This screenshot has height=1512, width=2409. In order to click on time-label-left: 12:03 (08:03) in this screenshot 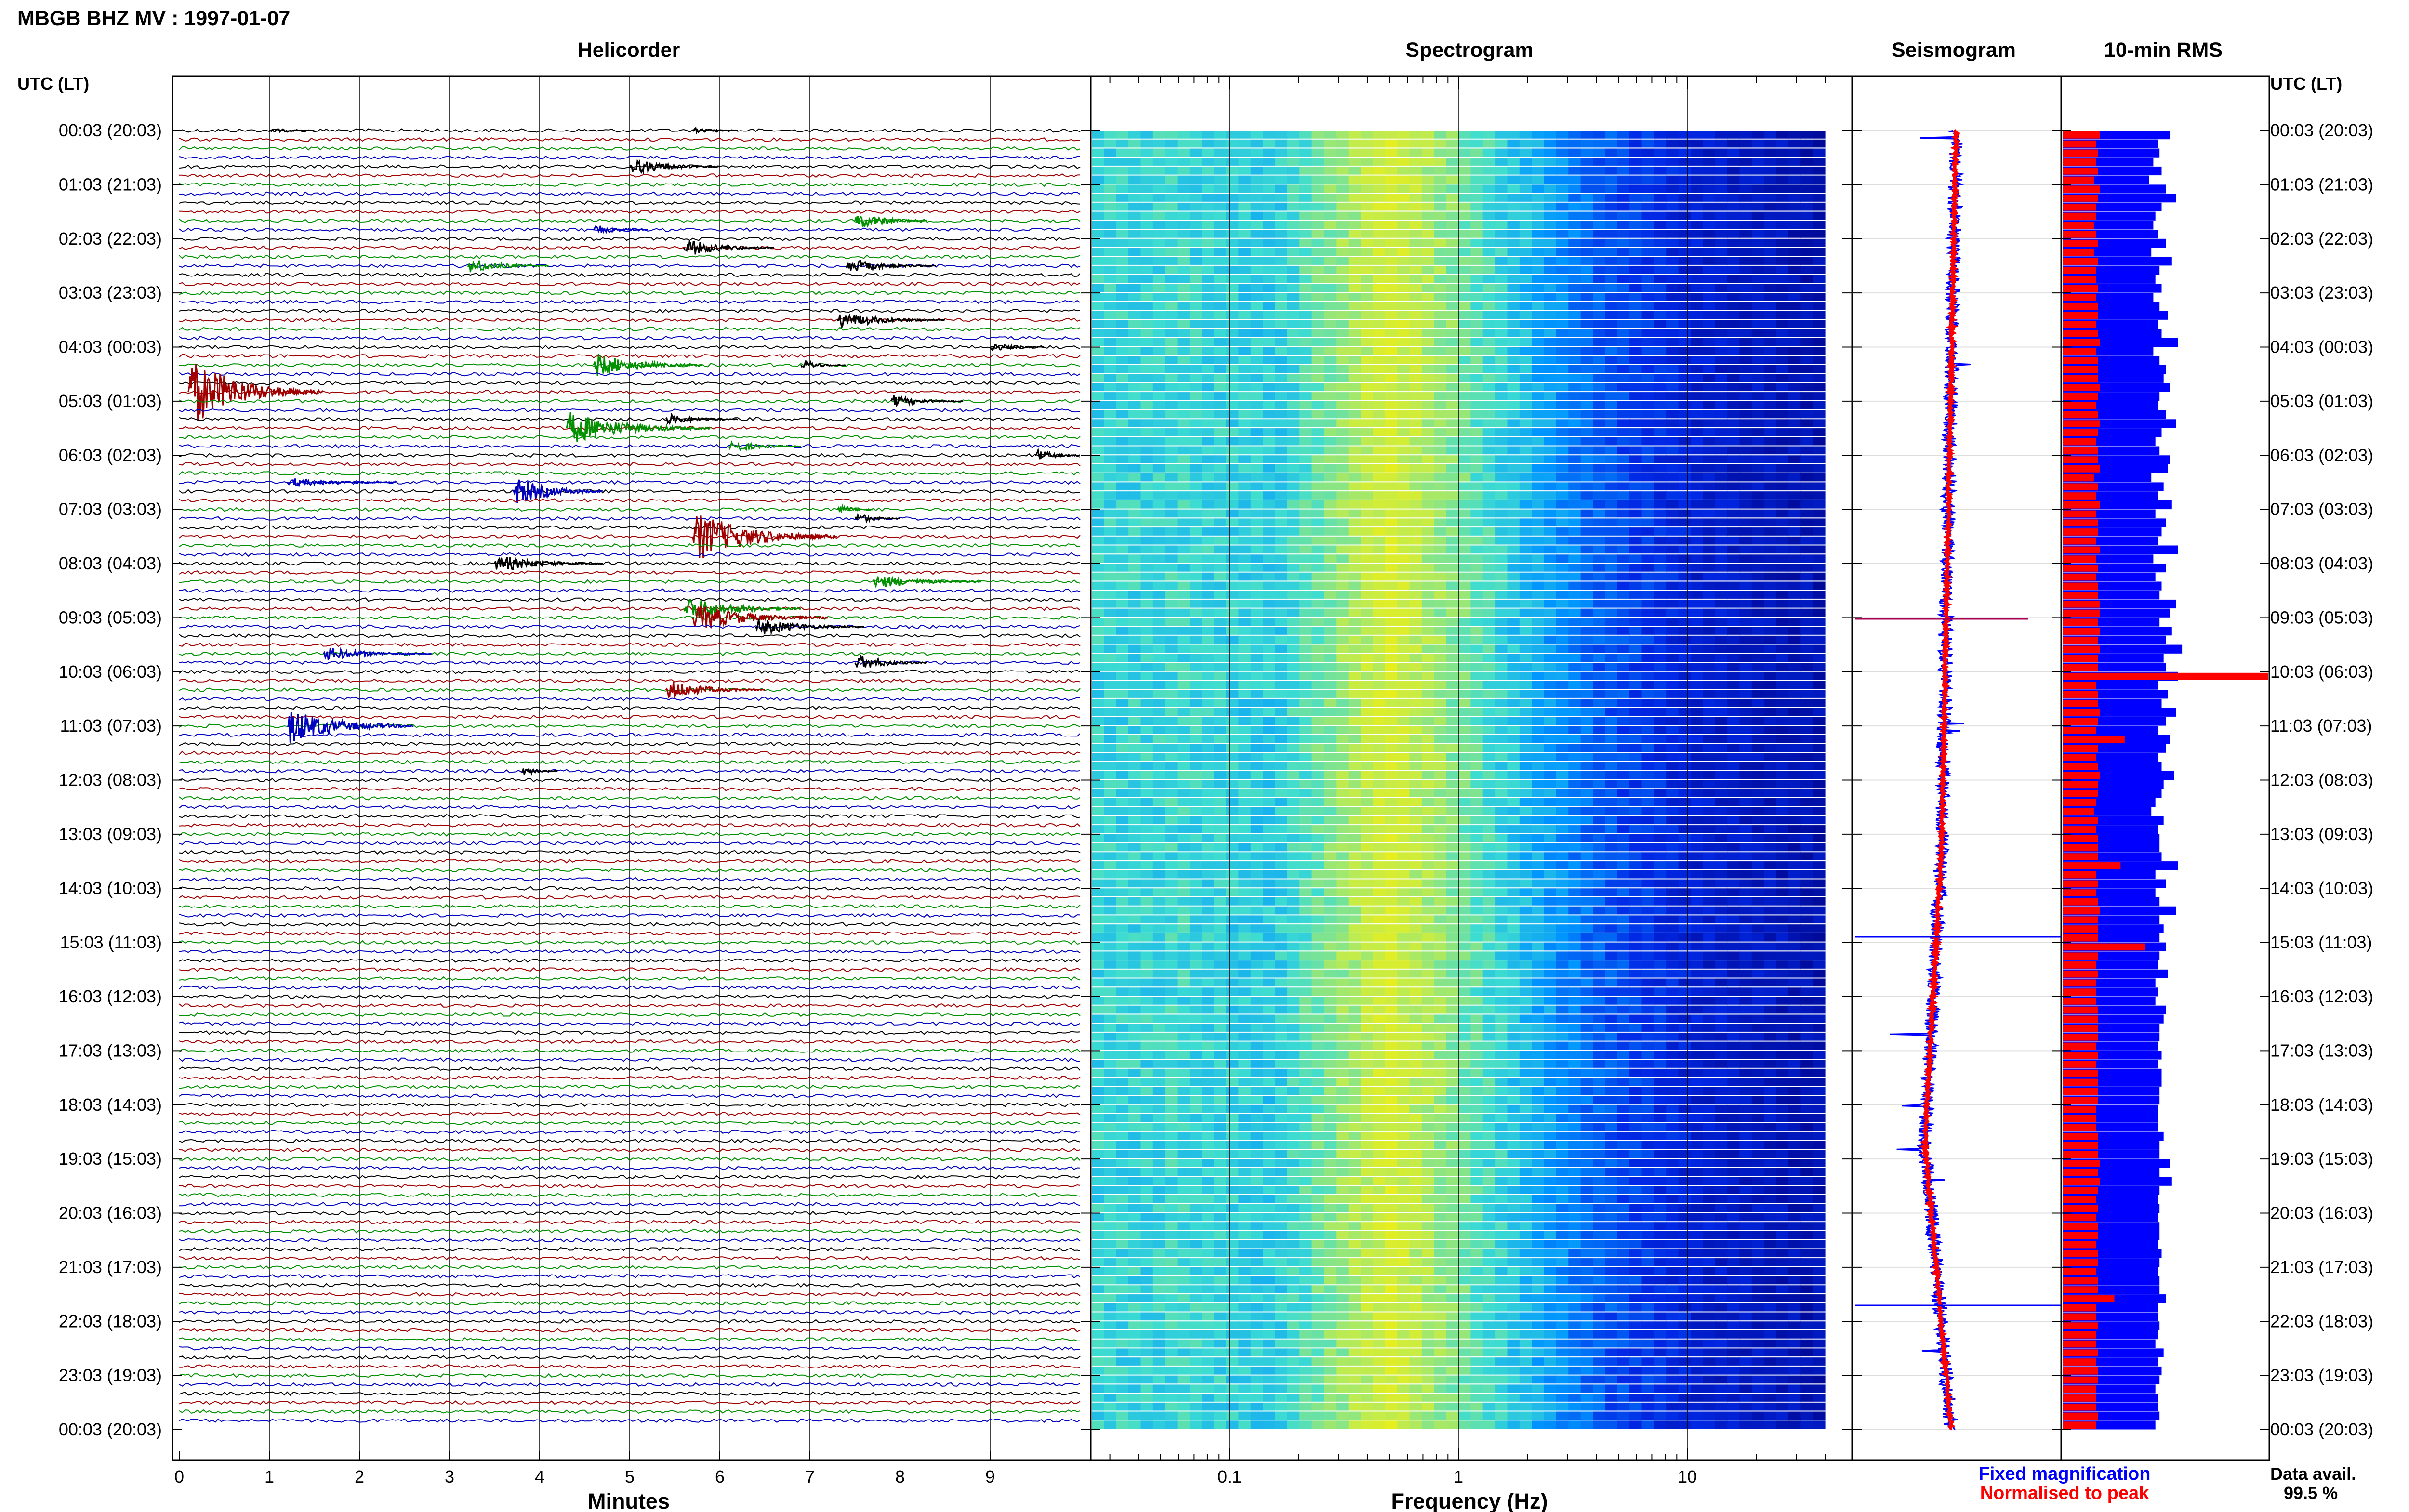, I will do `click(110, 780)`.